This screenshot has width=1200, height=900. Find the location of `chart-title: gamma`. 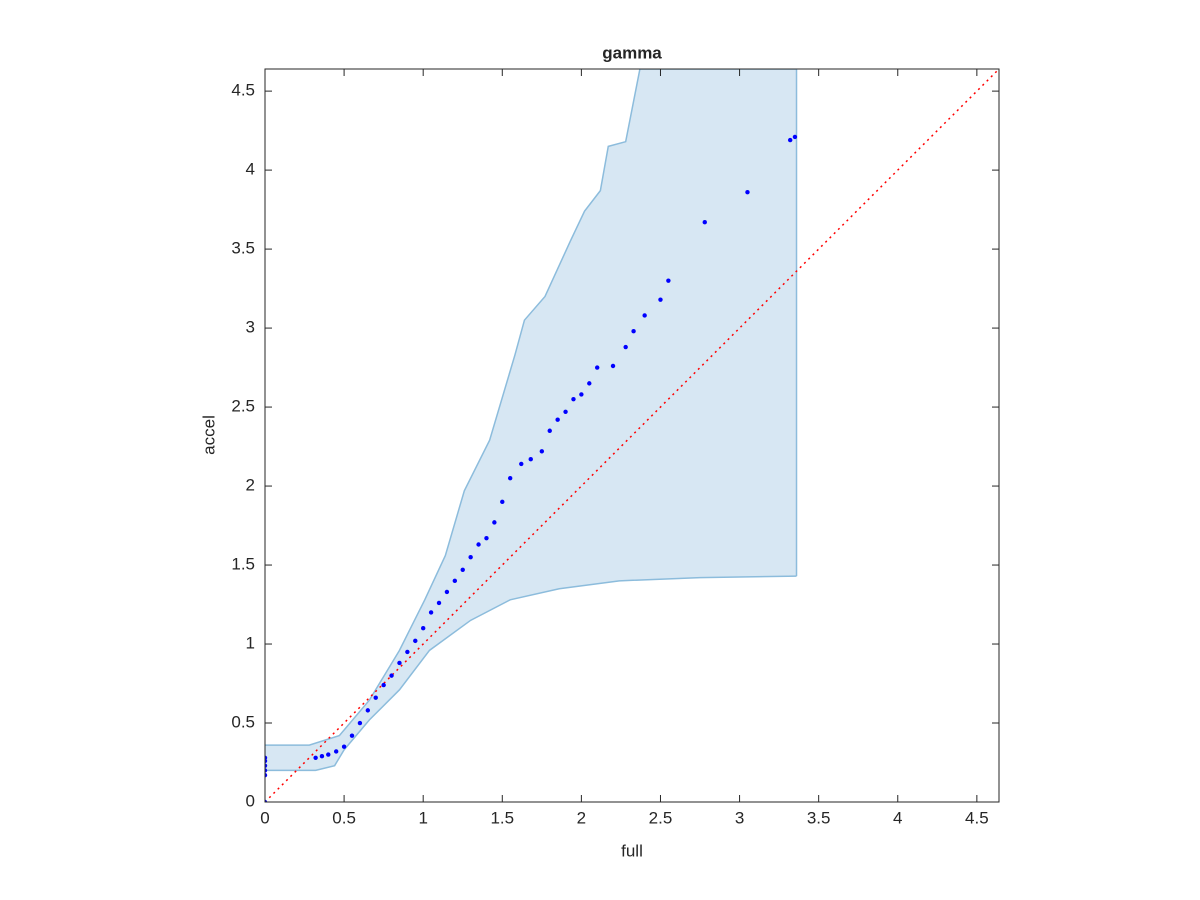

chart-title: gamma is located at coordinates (632, 52).